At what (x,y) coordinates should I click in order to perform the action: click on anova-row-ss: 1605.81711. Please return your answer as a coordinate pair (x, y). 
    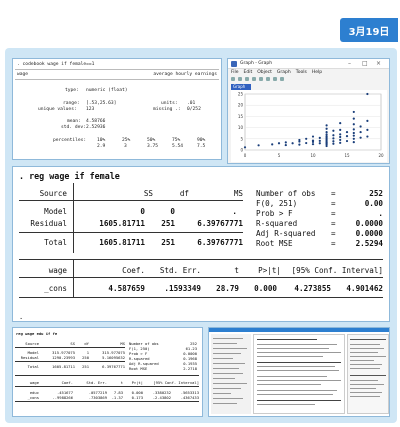
    Looking at the image, I should click on (122, 223).